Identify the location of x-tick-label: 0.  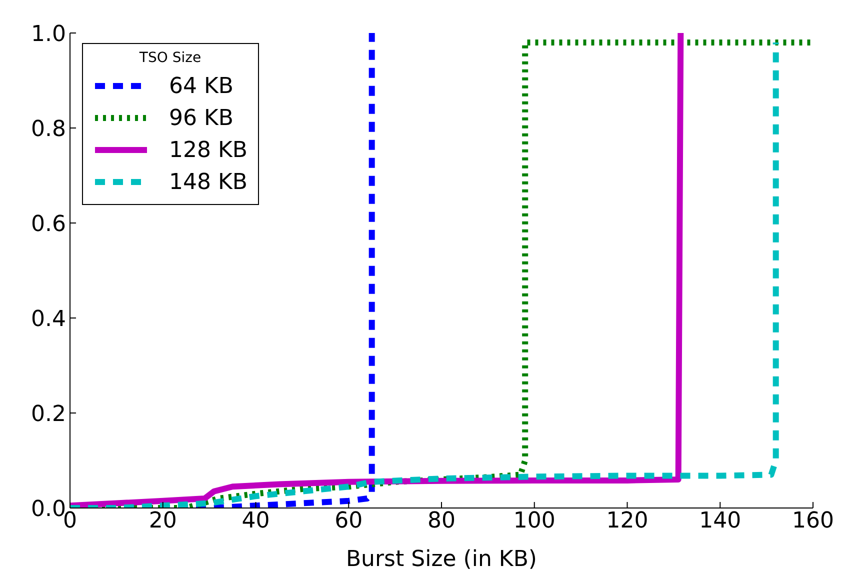
(70, 521).